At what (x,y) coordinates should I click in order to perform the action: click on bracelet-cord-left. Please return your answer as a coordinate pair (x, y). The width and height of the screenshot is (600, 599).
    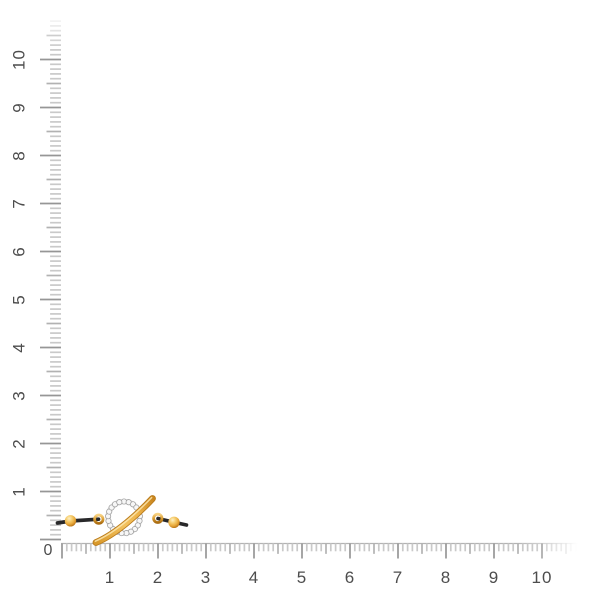
    Looking at the image, I should click on (78, 521).